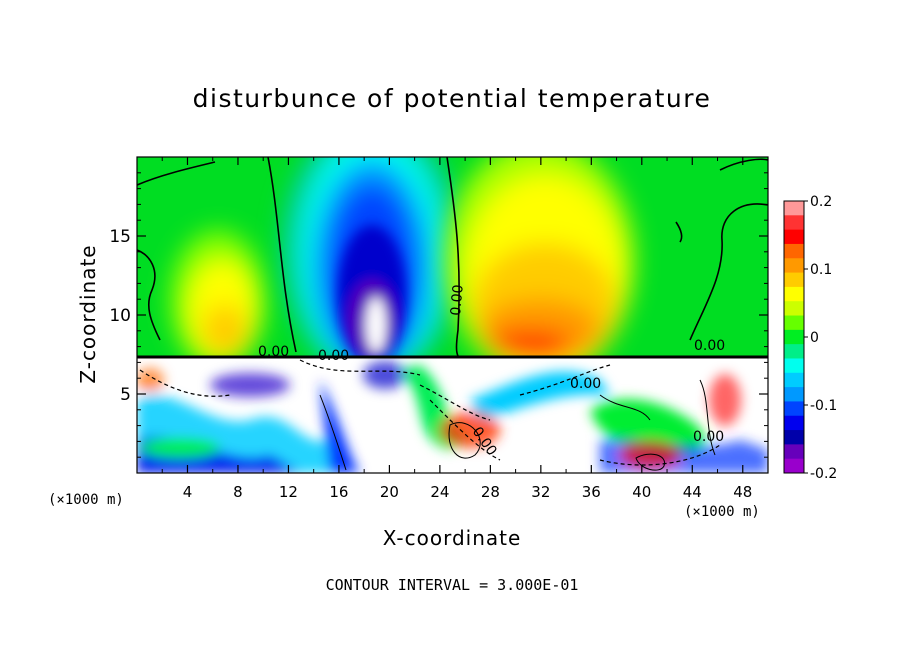  What do you see at coordinates (389, 492) in the screenshot?
I see `x-tick-label: 20` at bounding box center [389, 492].